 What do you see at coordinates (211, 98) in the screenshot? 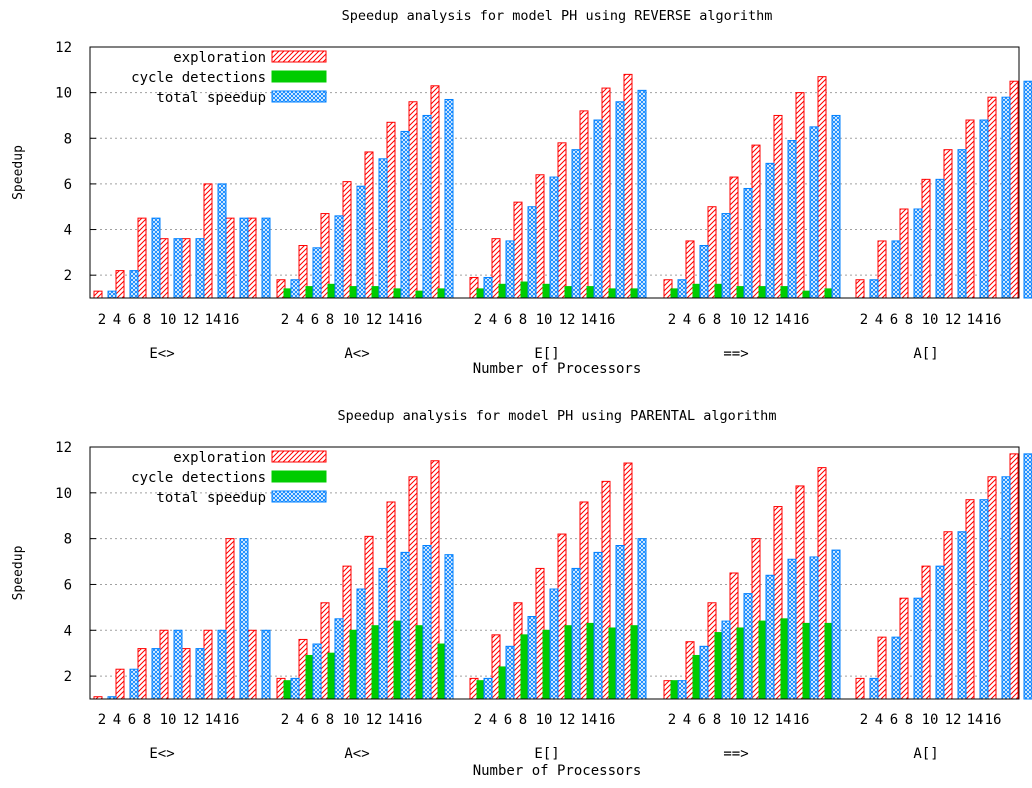
I see `legend-label: total speedup` at bounding box center [211, 98].